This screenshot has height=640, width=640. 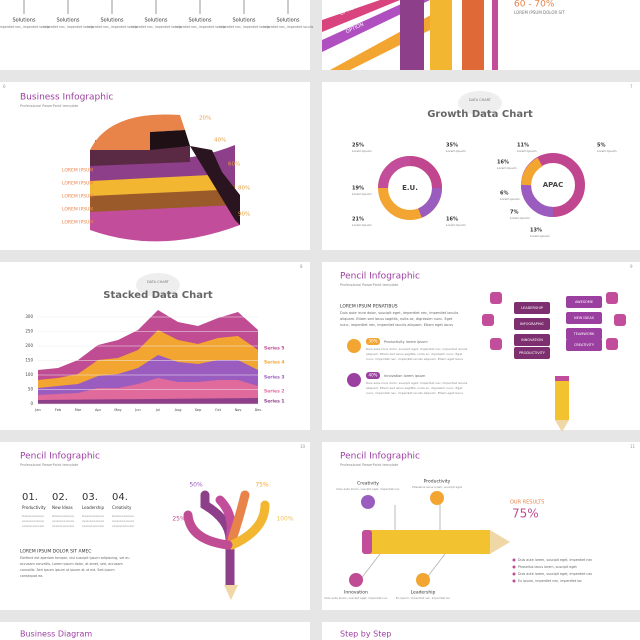 I want to click on y-tick-label: 0, so click(x=31, y=403).